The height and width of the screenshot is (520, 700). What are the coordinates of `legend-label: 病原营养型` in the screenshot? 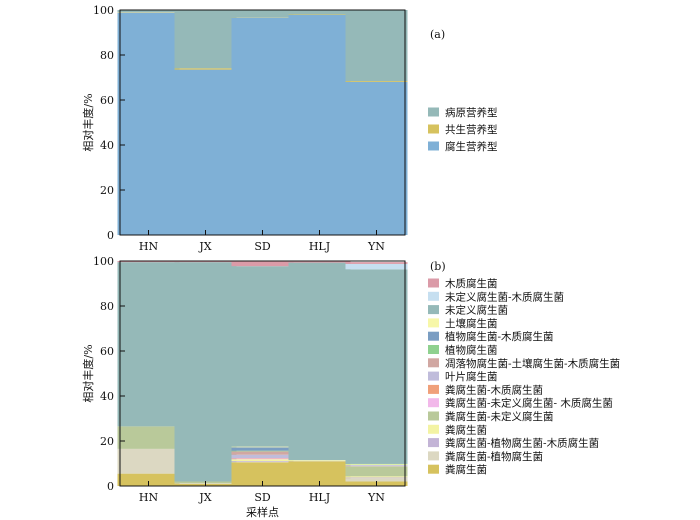 It's located at (471, 112).